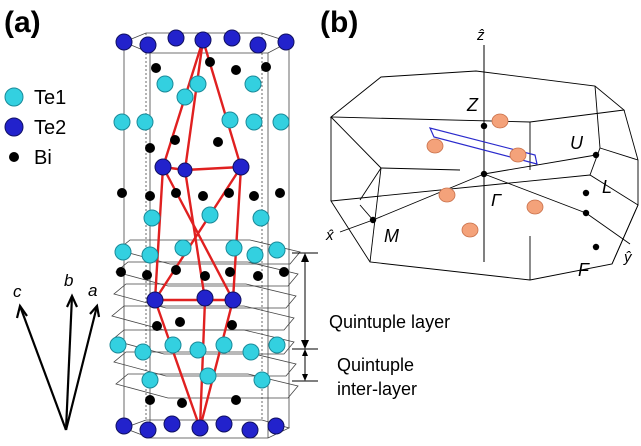  What do you see at coordinates (69, 363) in the screenshot?
I see `vector-b-arrow` at bounding box center [69, 363].